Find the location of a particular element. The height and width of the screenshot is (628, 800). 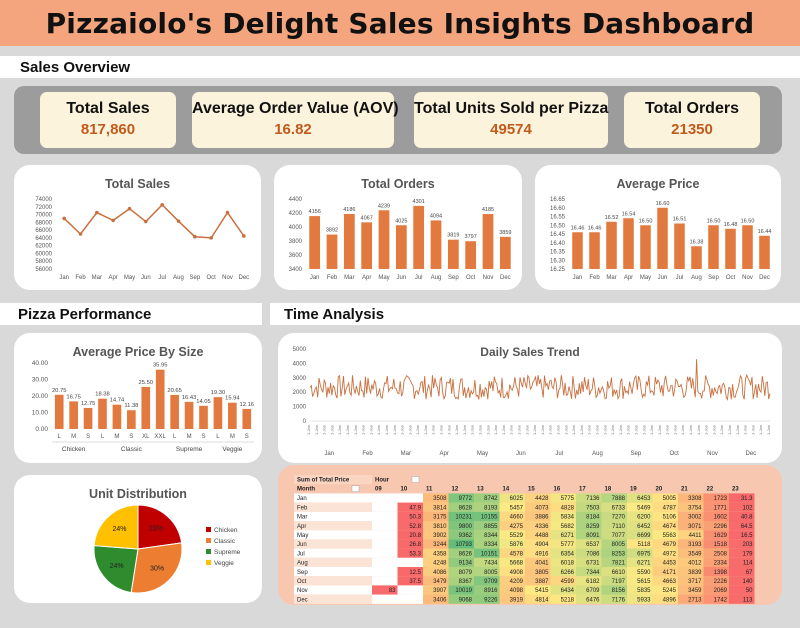

data-label: 3892 is located at coordinates (332, 231).